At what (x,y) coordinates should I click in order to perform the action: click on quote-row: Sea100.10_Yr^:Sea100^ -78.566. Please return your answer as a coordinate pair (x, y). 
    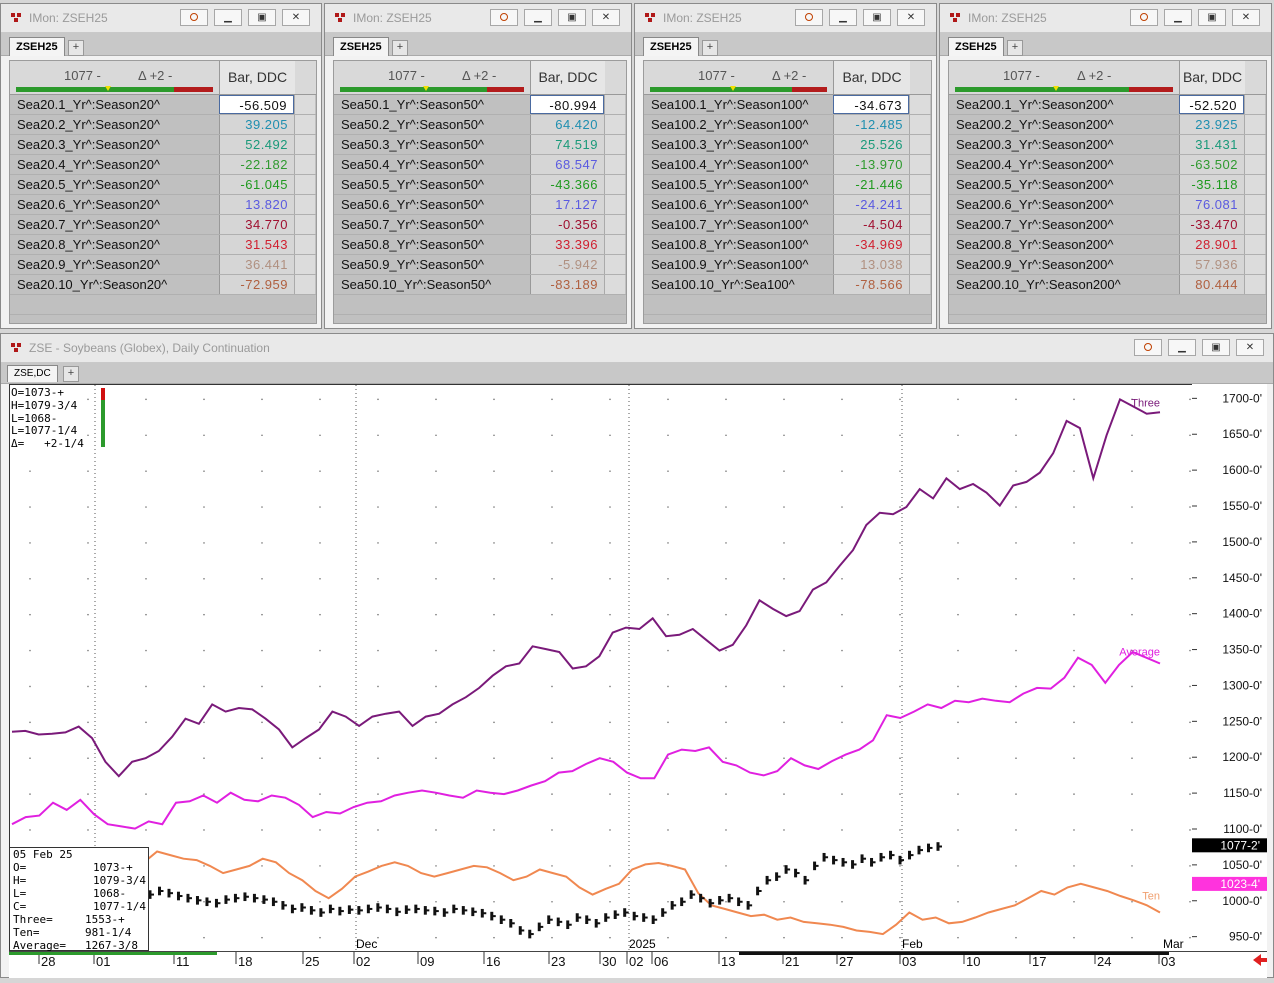
    Looking at the image, I should click on (787, 285).